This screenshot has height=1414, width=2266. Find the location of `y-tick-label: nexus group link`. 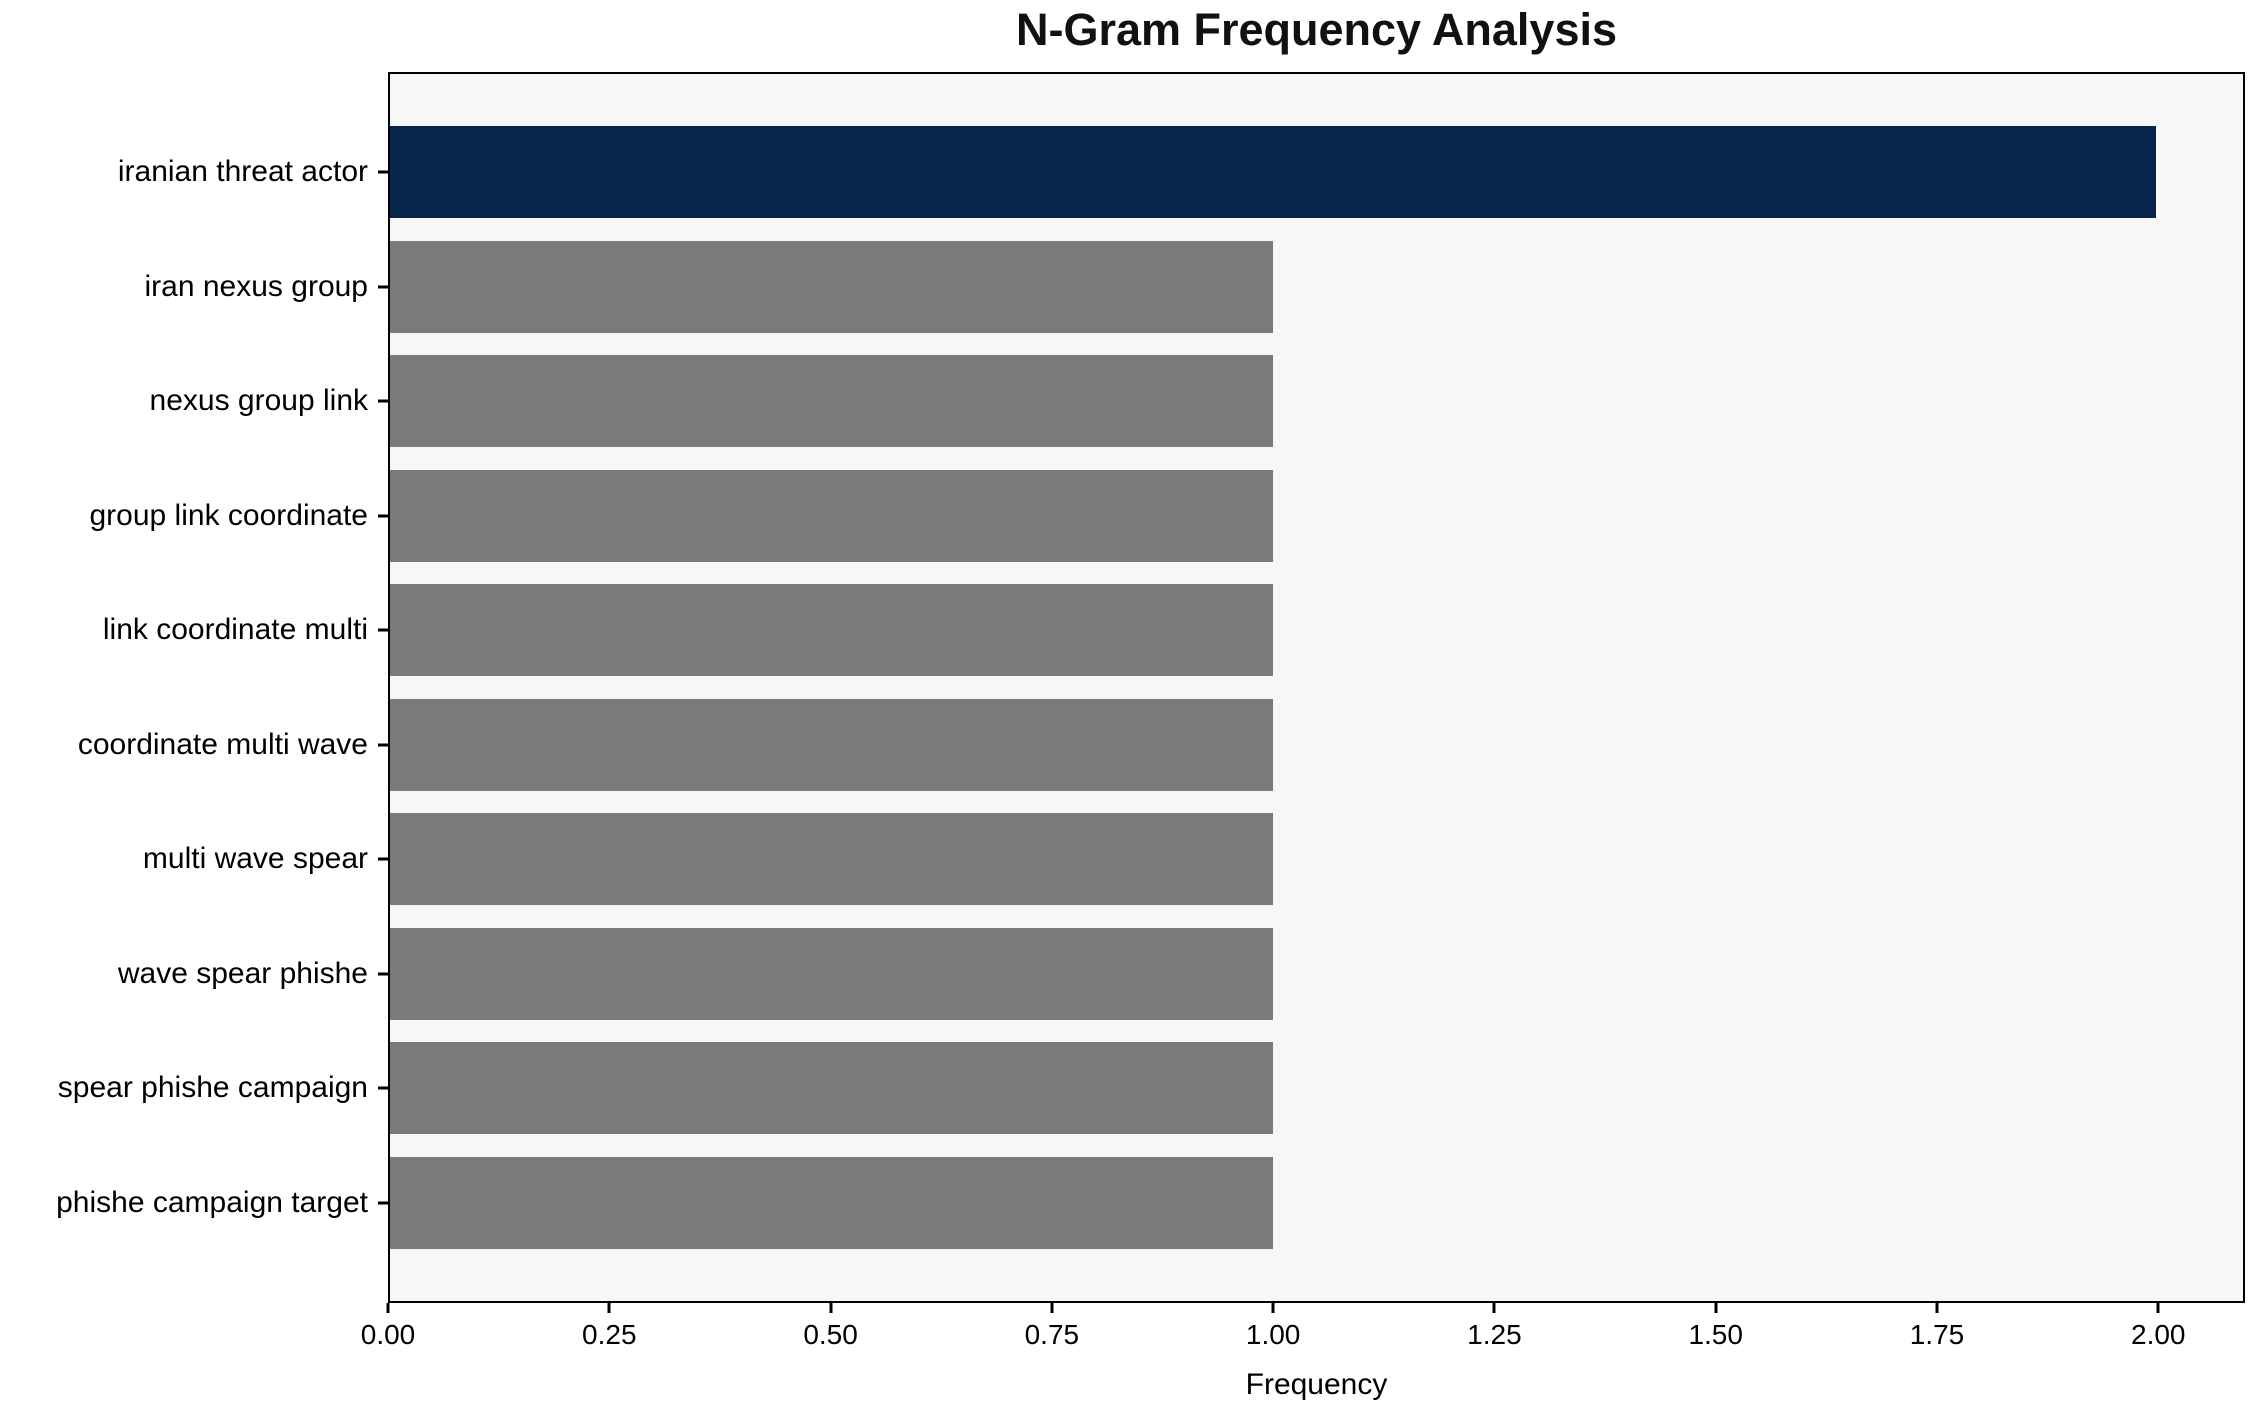

y-tick-label: nexus group link is located at coordinates (258, 401).